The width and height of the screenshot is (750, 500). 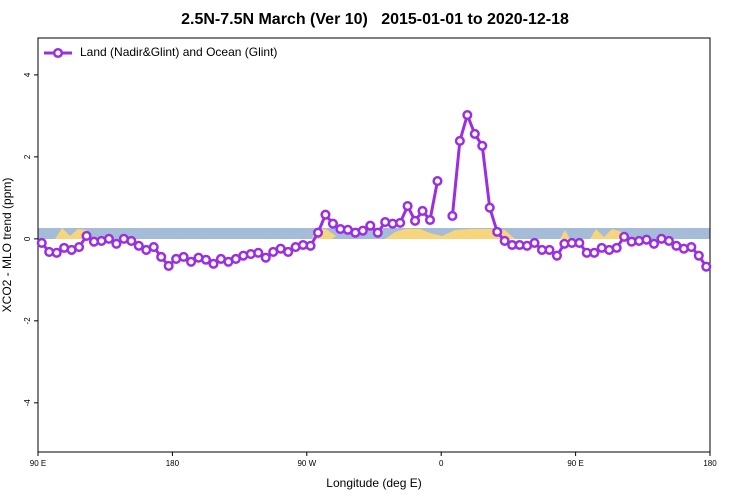 What do you see at coordinates (58, 53) in the screenshot?
I see `legend-marker` at bounding box center [58, 53].